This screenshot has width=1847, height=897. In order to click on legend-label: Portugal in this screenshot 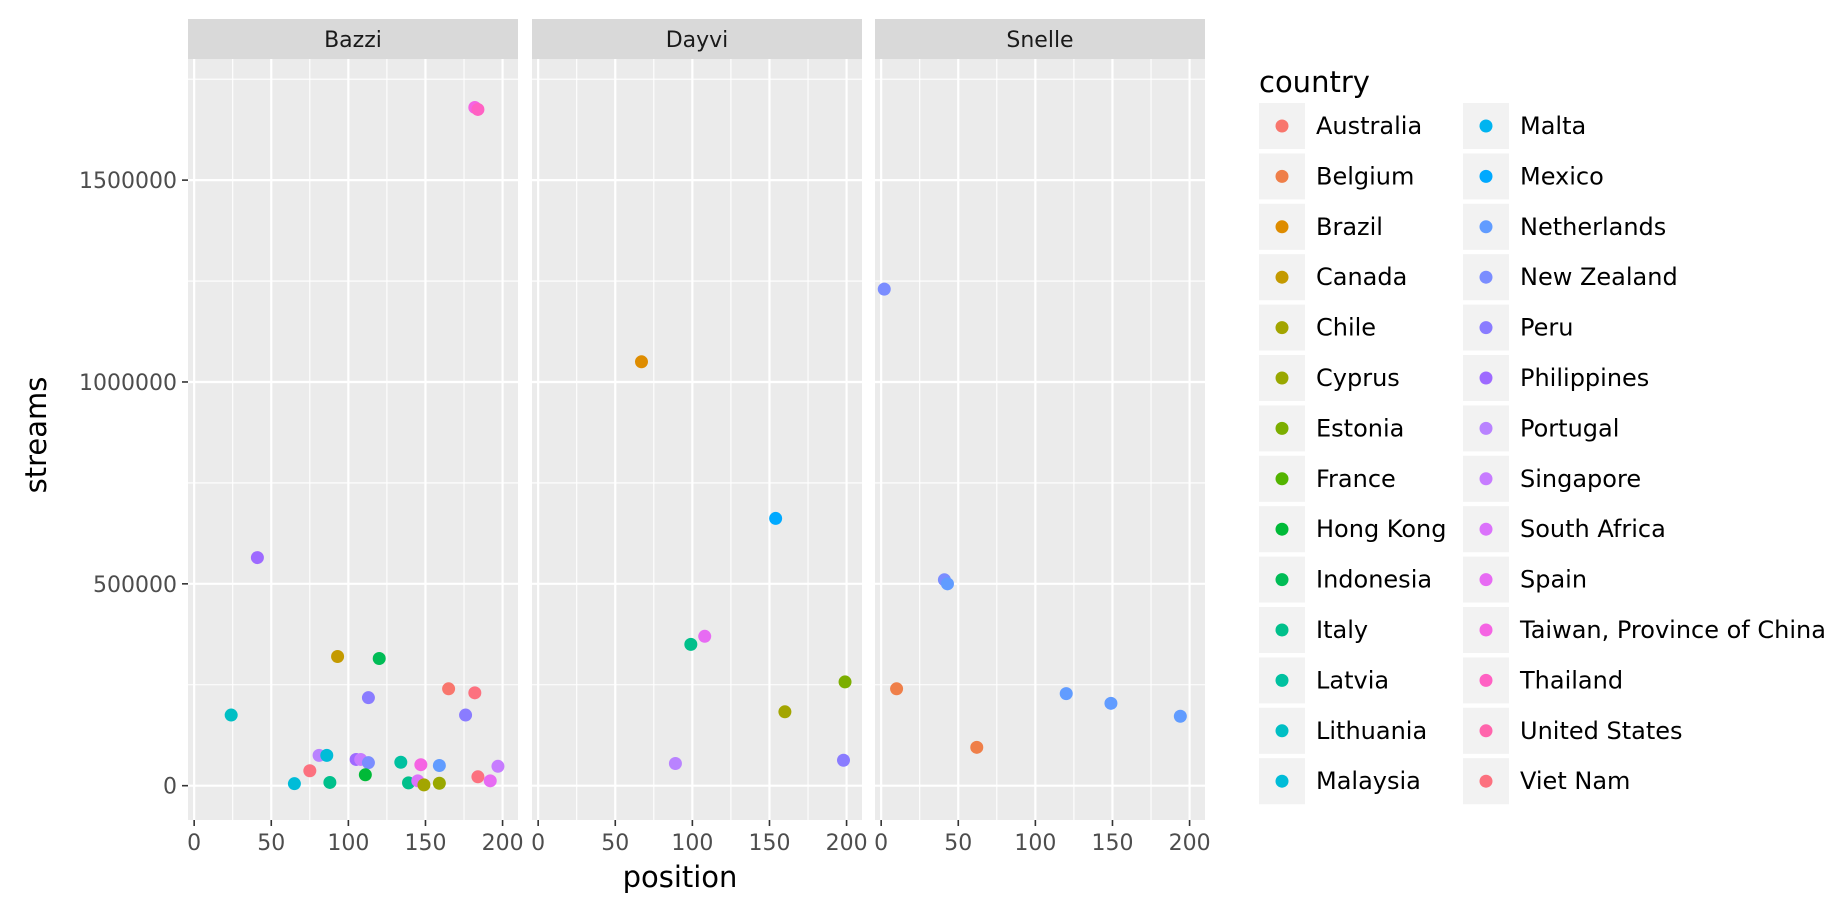, I will do `click(1569, 428)`.